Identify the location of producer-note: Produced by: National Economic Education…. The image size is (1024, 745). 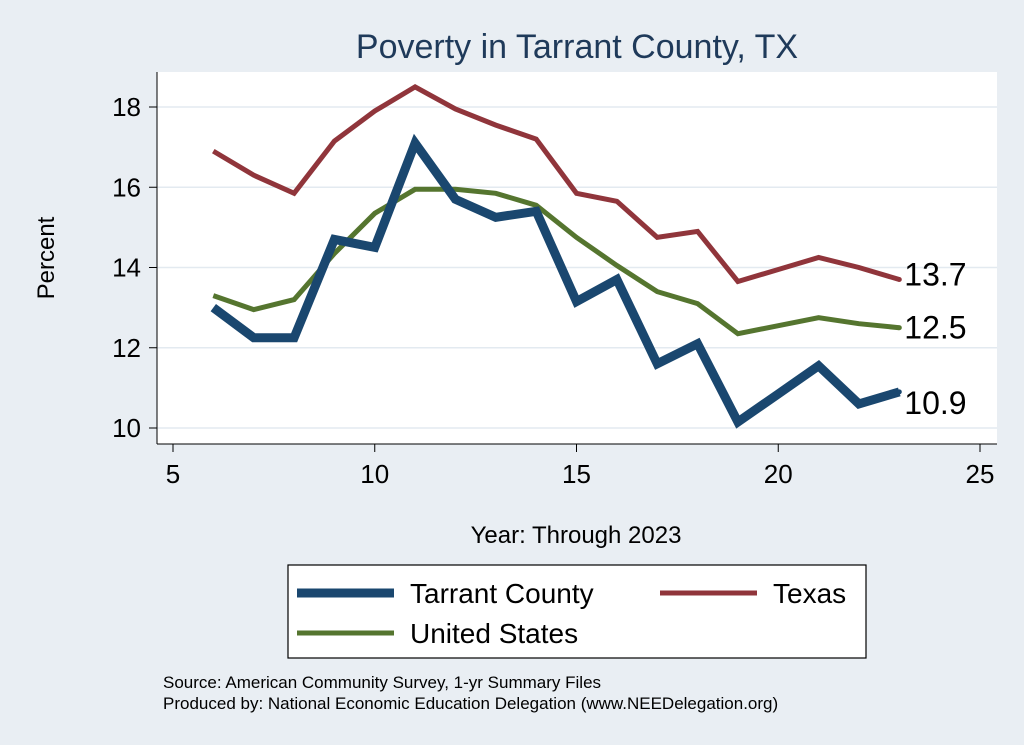
(470, 703).